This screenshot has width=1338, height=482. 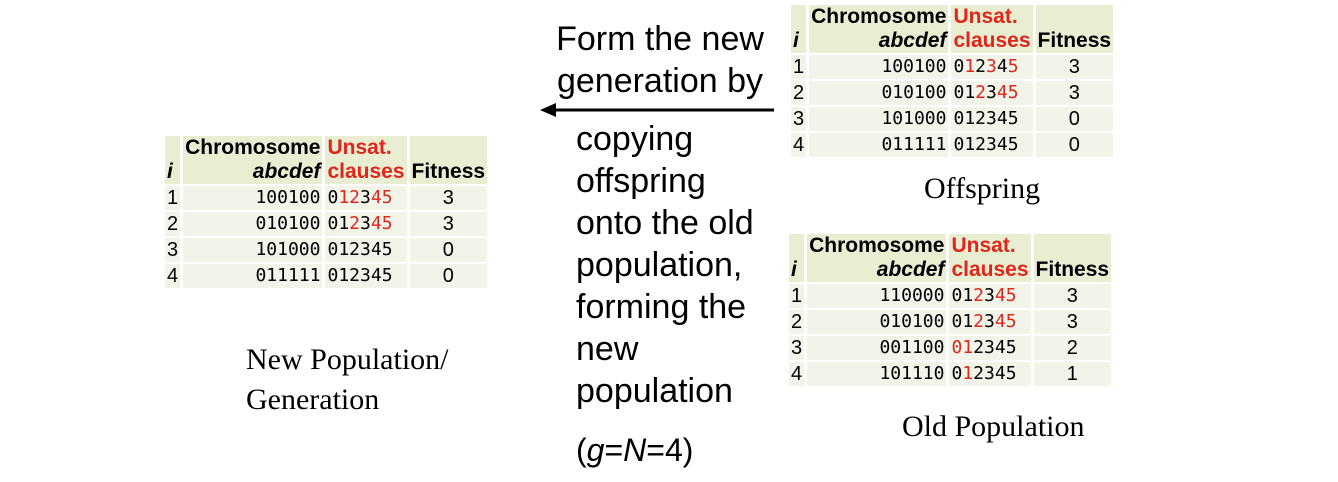 What do you see at coordinates (877, 296) in the screenshot?
I see `chromosome-value: 110000` at bounding box center [877, 296].